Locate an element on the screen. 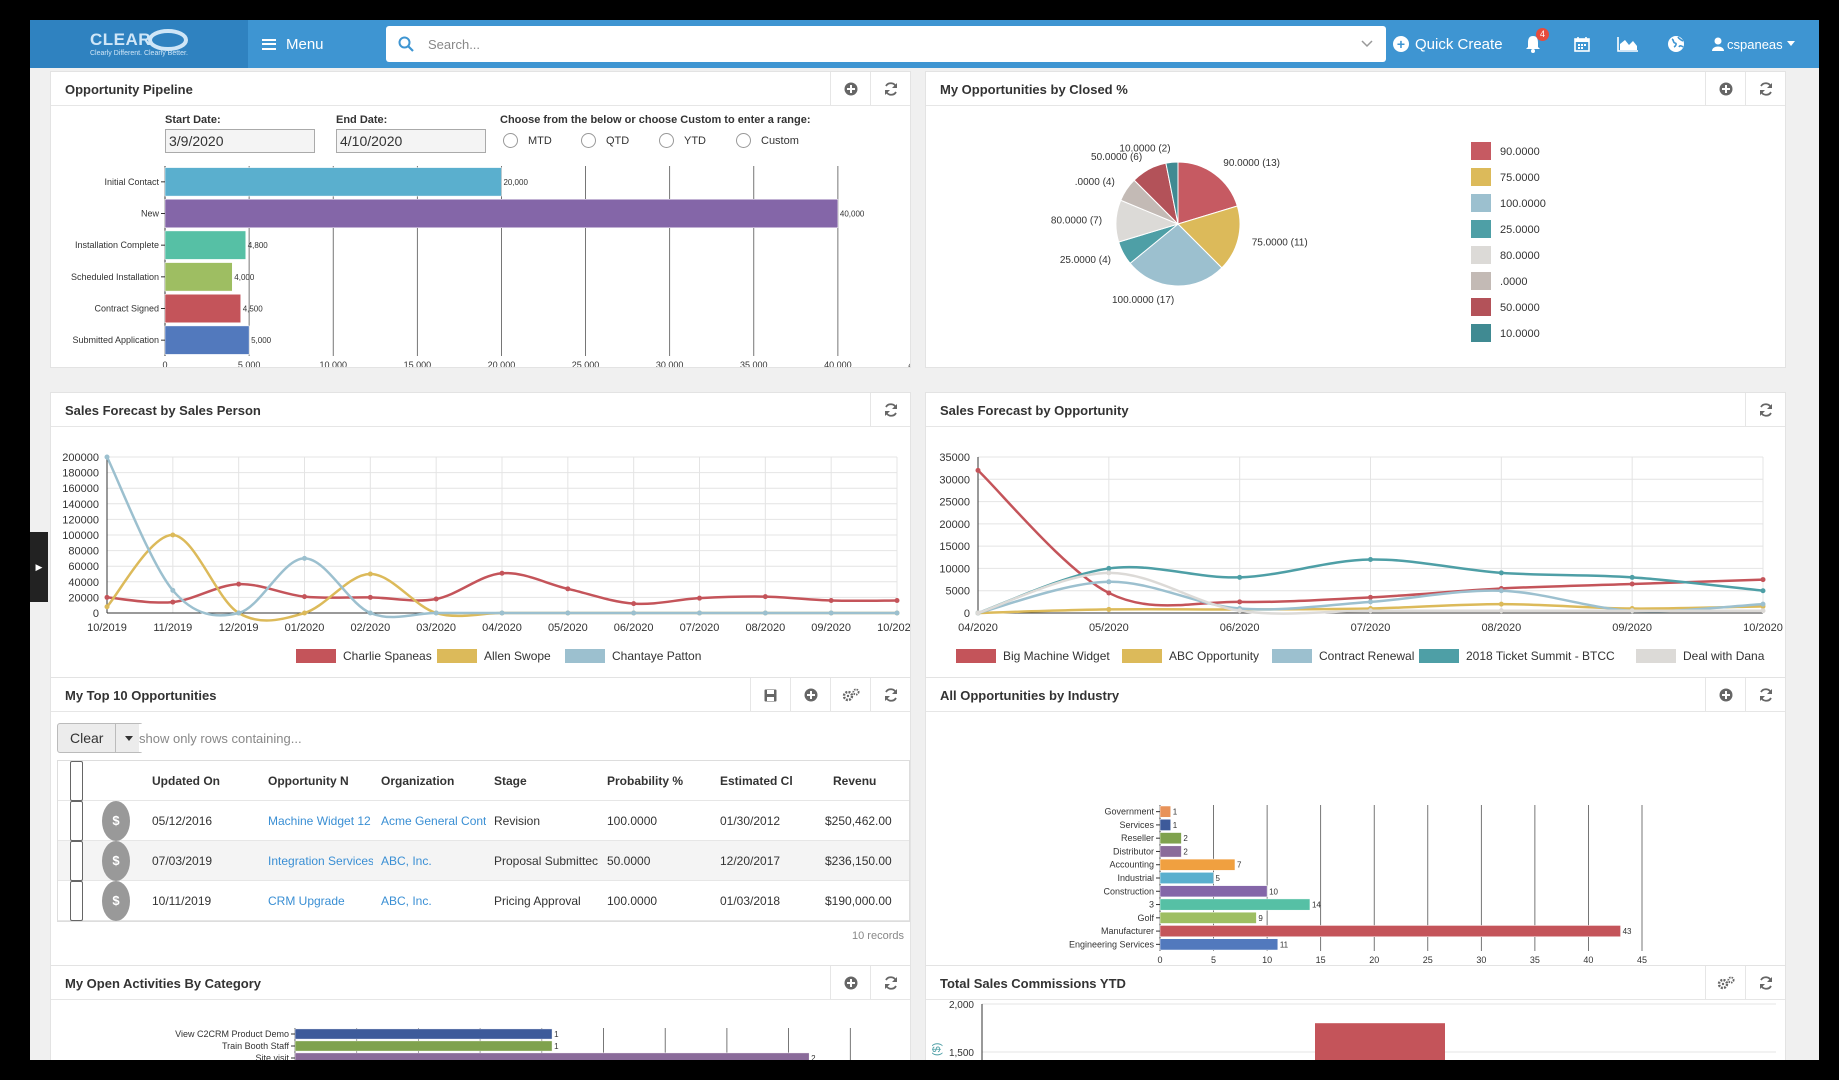 Image resolution: width=1839 pixels, height=1080 pixels. radio-custom: Custom is located at coordinates (767, 140).